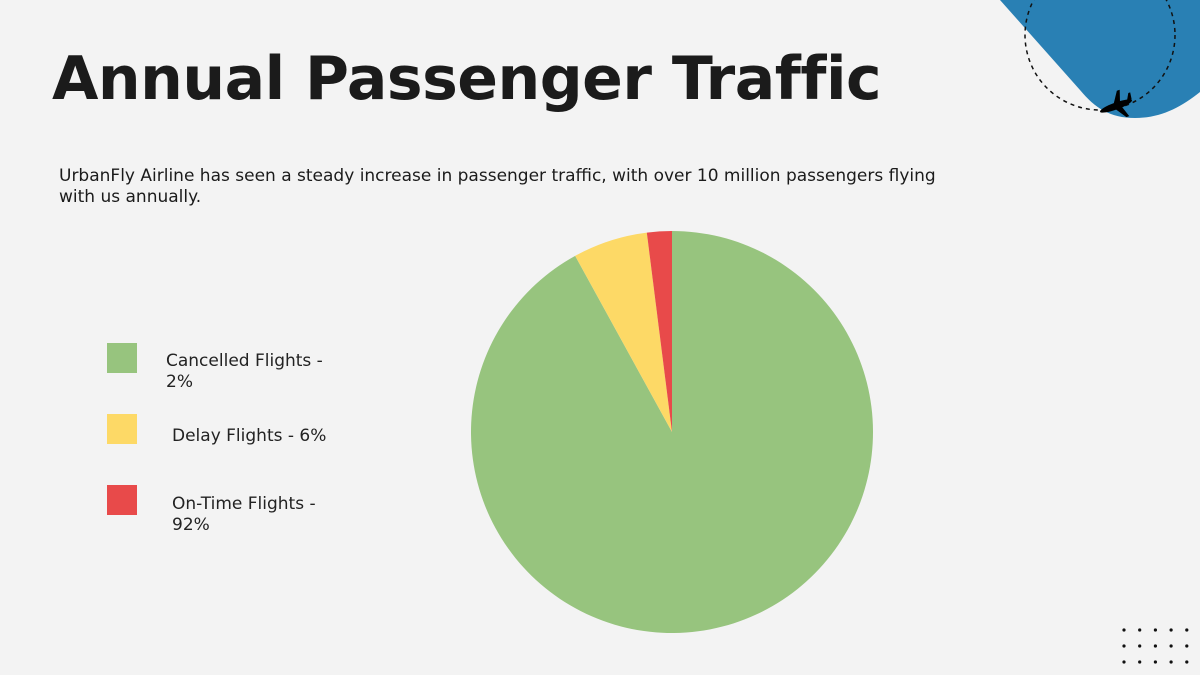 The image size is (1200, 675). I want to click on legend-label-cancelled: Cancelled Flights - 2%, so click(244, 371).